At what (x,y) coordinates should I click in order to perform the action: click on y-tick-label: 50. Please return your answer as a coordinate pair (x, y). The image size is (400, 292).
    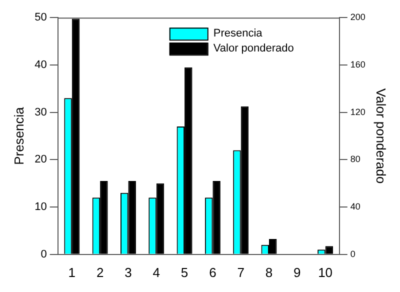
    Looking at the image, I should click on (40, 18).